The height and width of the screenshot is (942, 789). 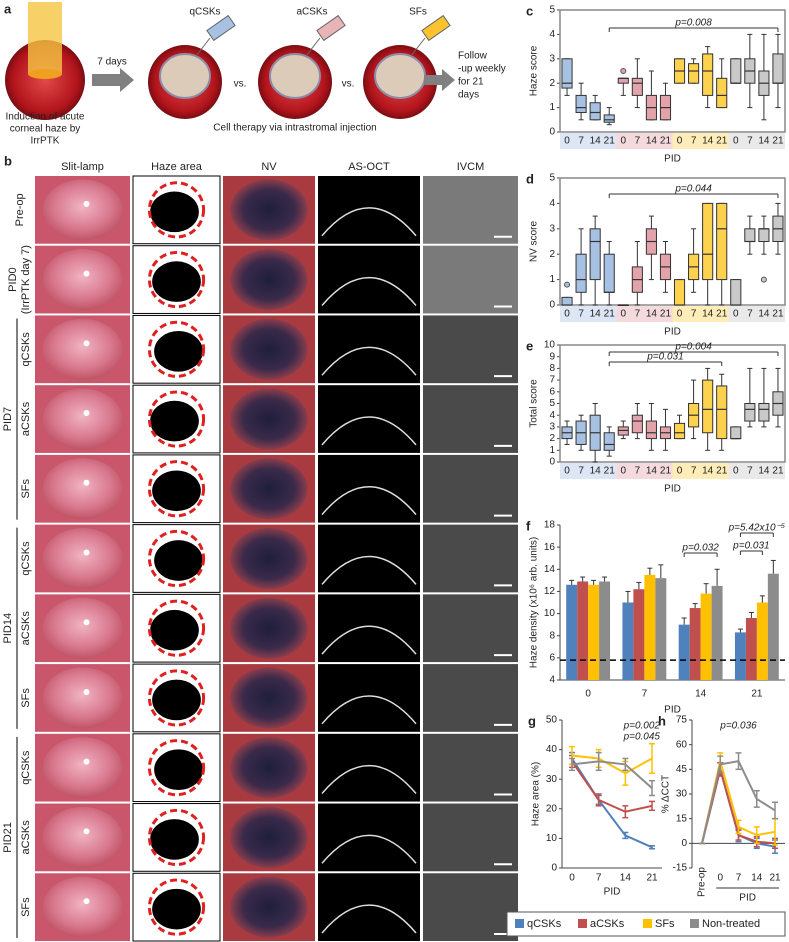 I want to click on column-header: Haze area, so click(x=177, y=167).